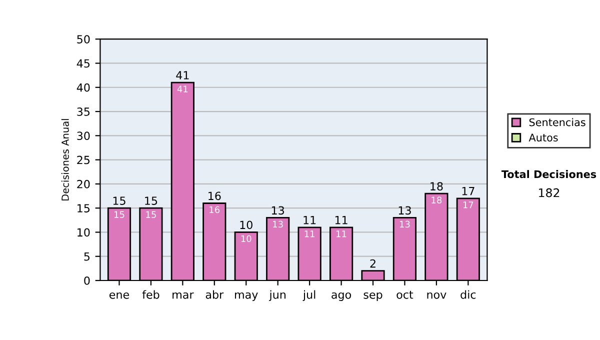 The image size is (600, 340). What do you see at coordinates (84, 232) in the screenshot?
I see `y-tick-label: 10` at bounding box center [84, 232].